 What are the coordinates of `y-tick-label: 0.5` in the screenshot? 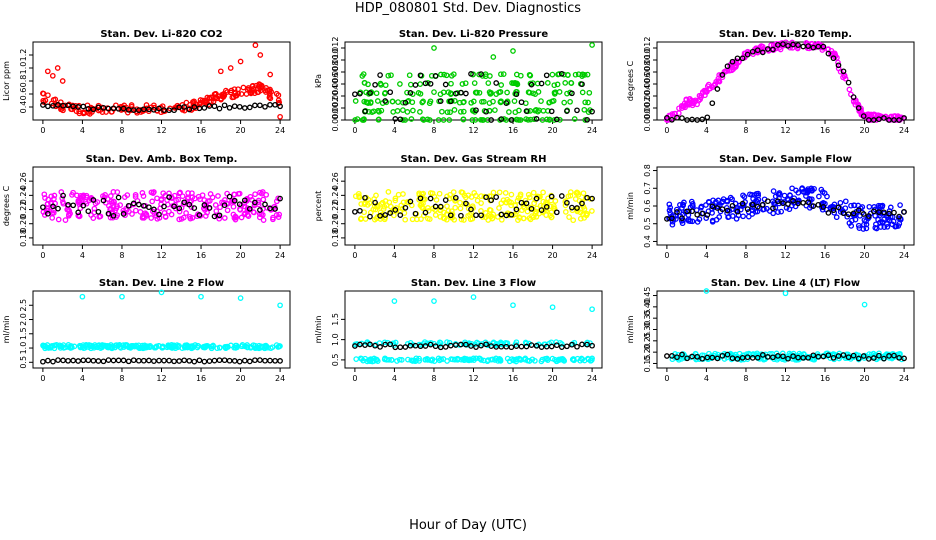 It's located at (647, 223).